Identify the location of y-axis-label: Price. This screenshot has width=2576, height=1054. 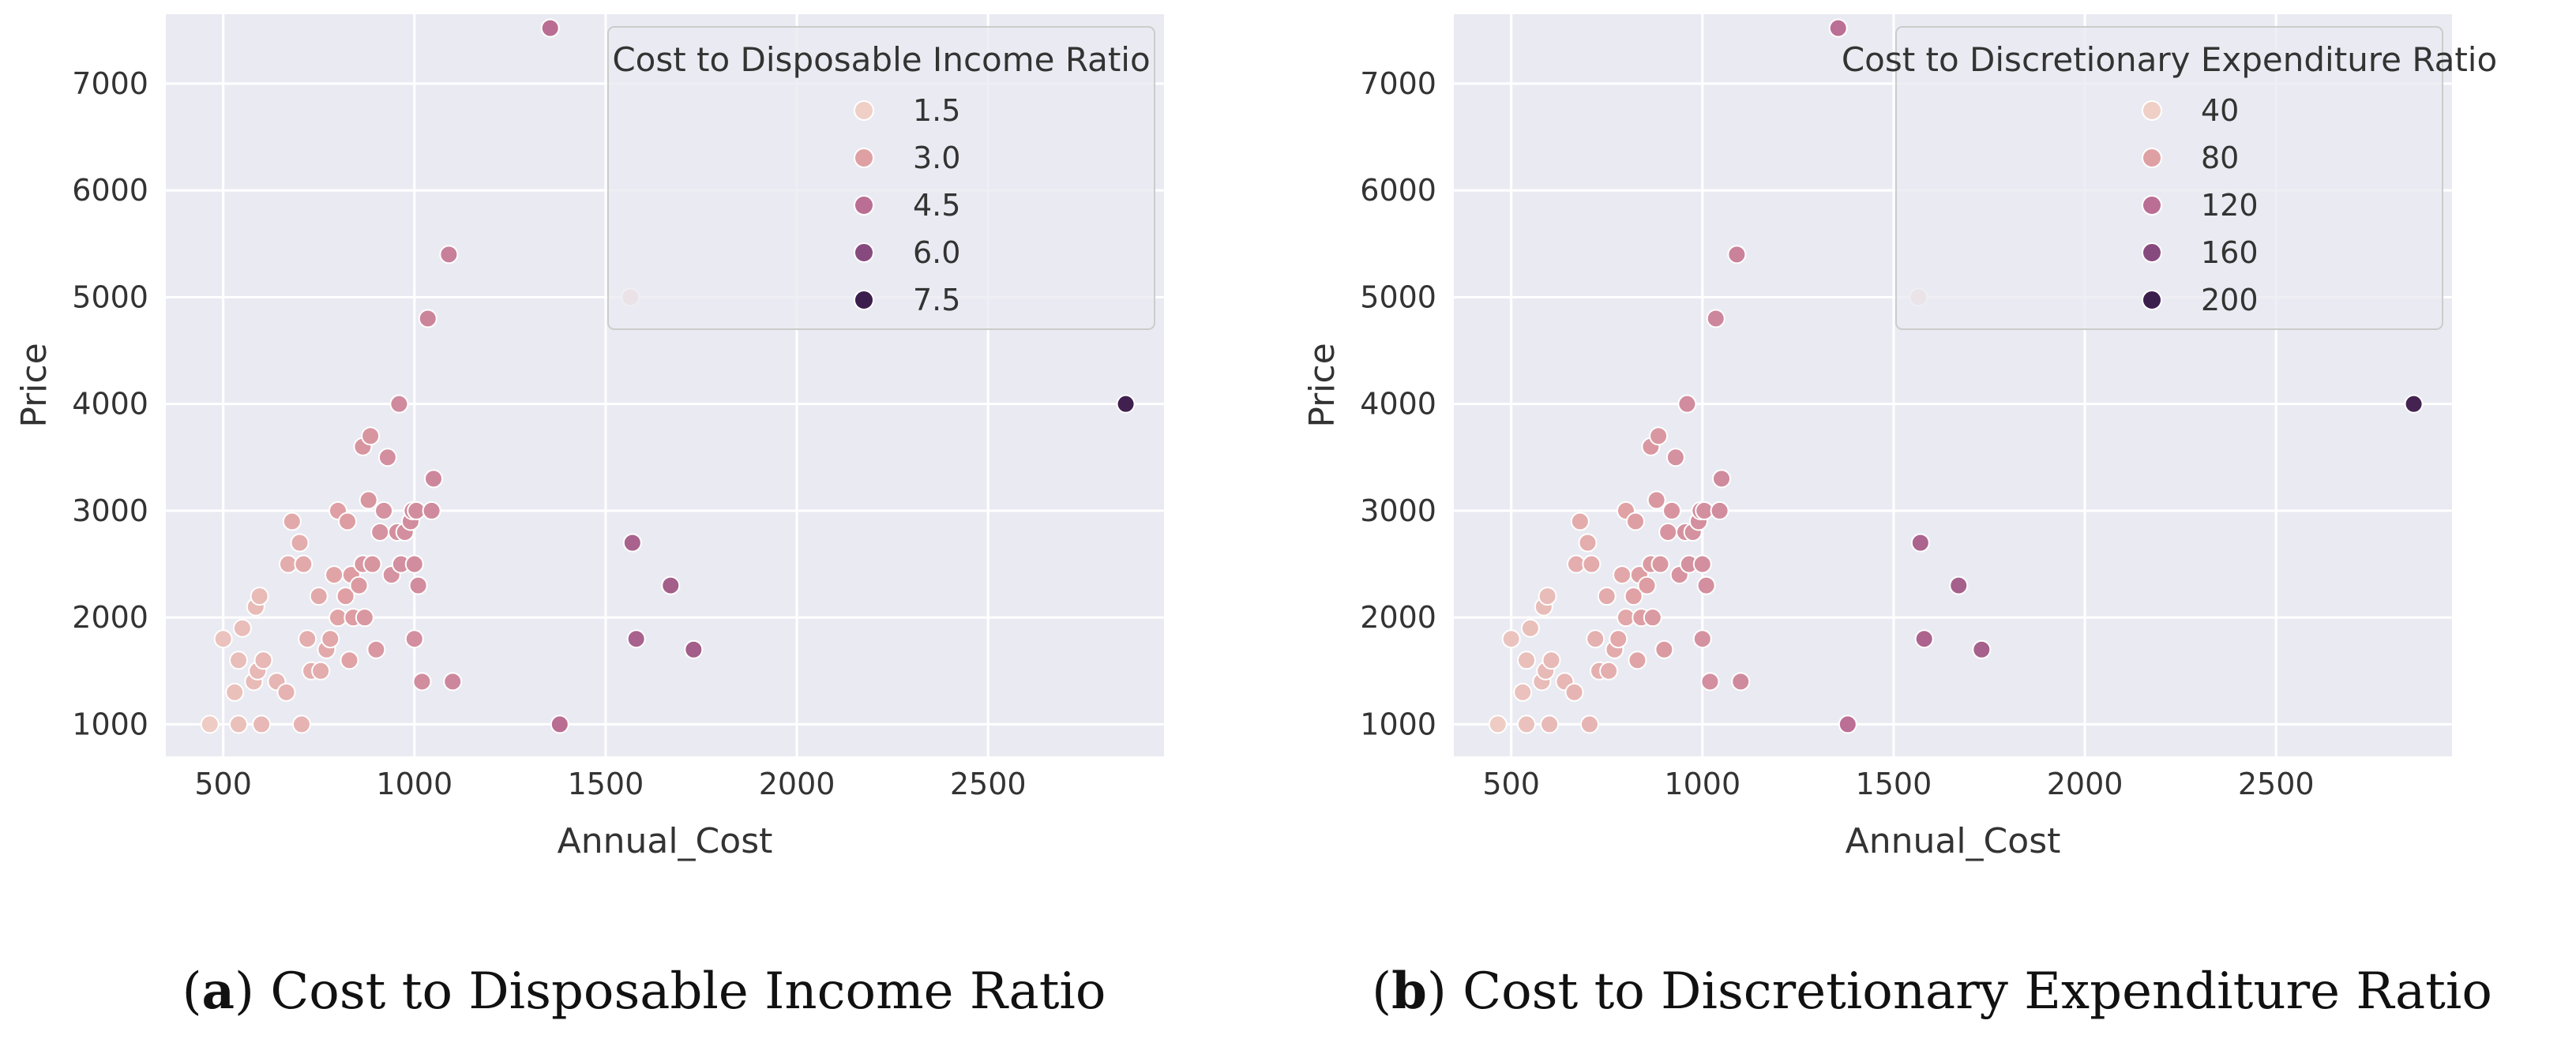
(34, 385).